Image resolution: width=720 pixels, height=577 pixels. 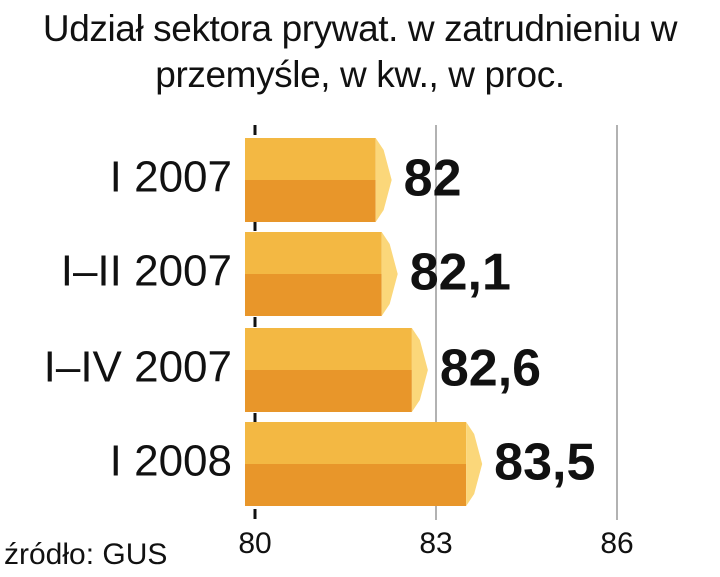 I want to click on x-tick-label: 83, so click(x=435, y=543).